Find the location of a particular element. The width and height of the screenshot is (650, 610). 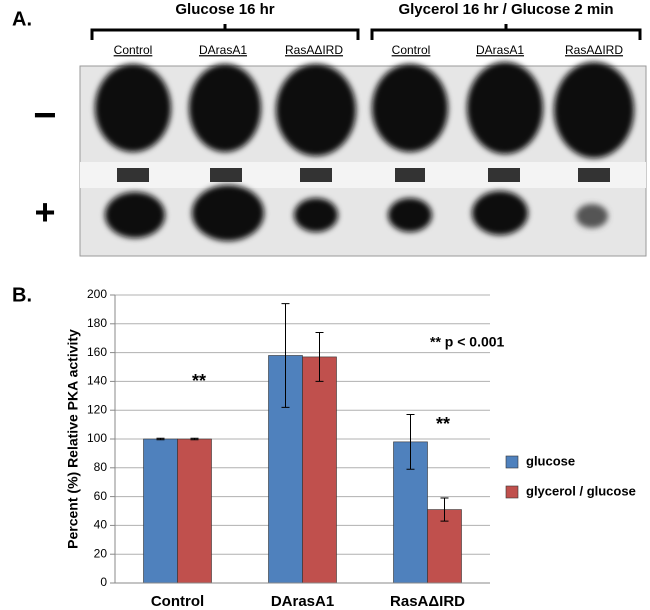

legend-label: glycerol / glucose is located at coordinates (581, 490).